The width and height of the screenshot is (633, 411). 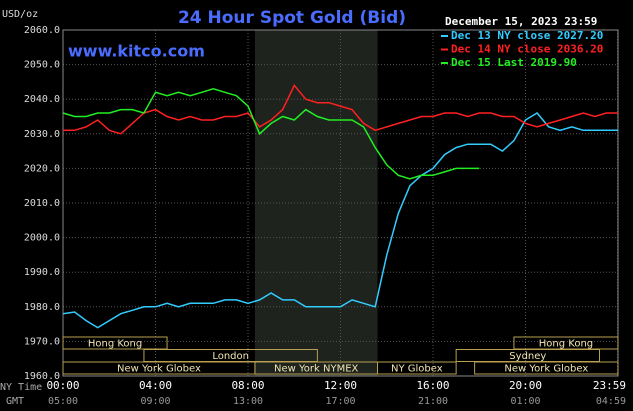 What do you see at coordinates (42, 203) in the screenshot?
I see `y-tick-label: 2010.0` at bounding box center [42, 203].